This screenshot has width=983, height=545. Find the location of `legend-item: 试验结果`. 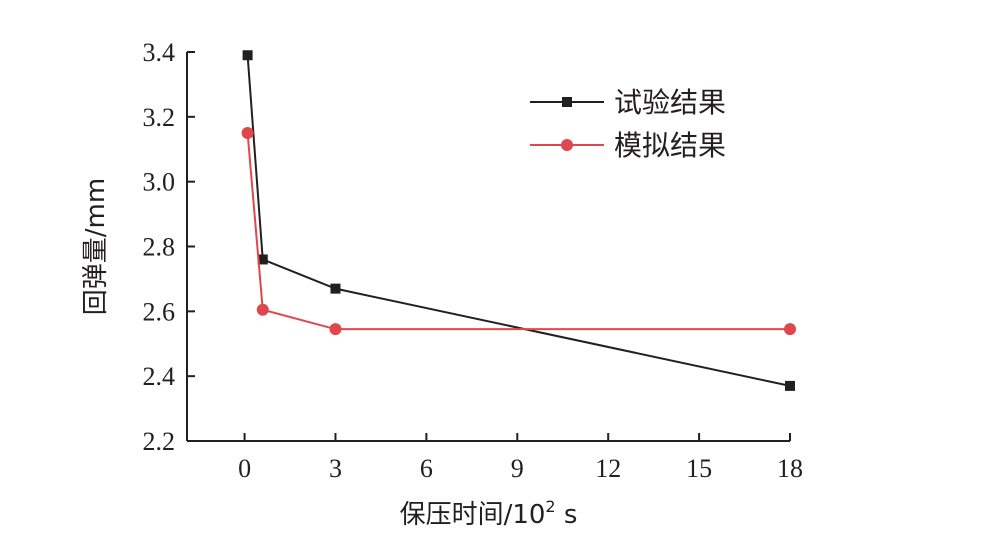

legend-item: 试验结果 is located at coordinates (628, 102).